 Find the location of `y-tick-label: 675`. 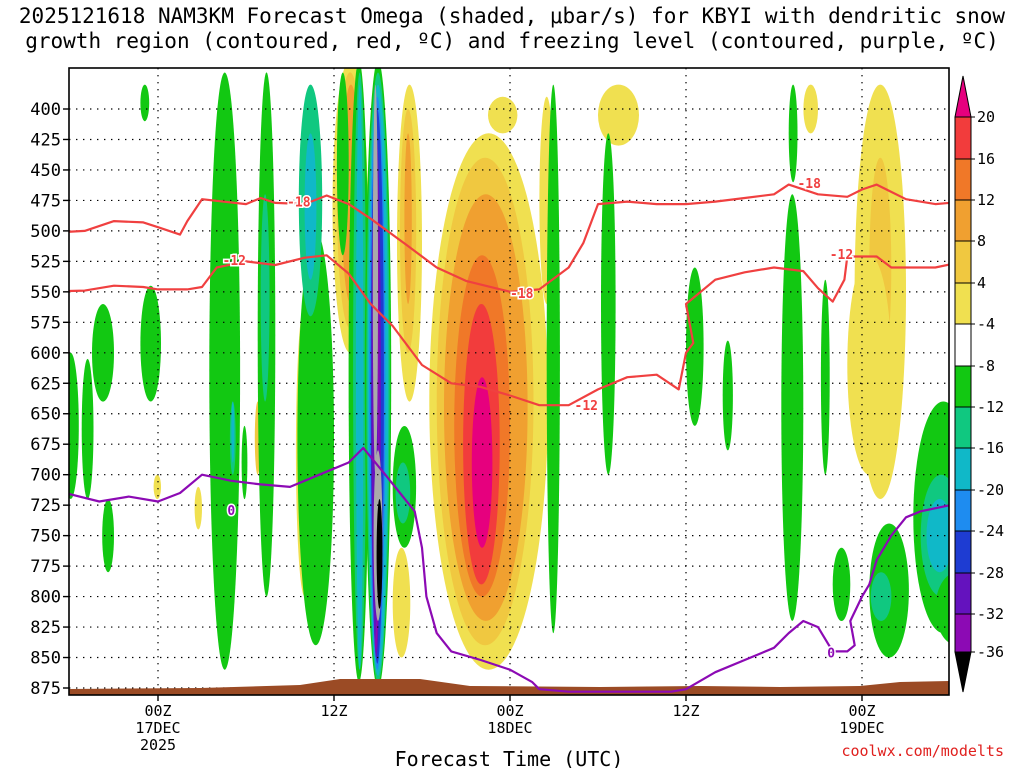

y-tick-label: 675 is located at coordinates (45, 445).